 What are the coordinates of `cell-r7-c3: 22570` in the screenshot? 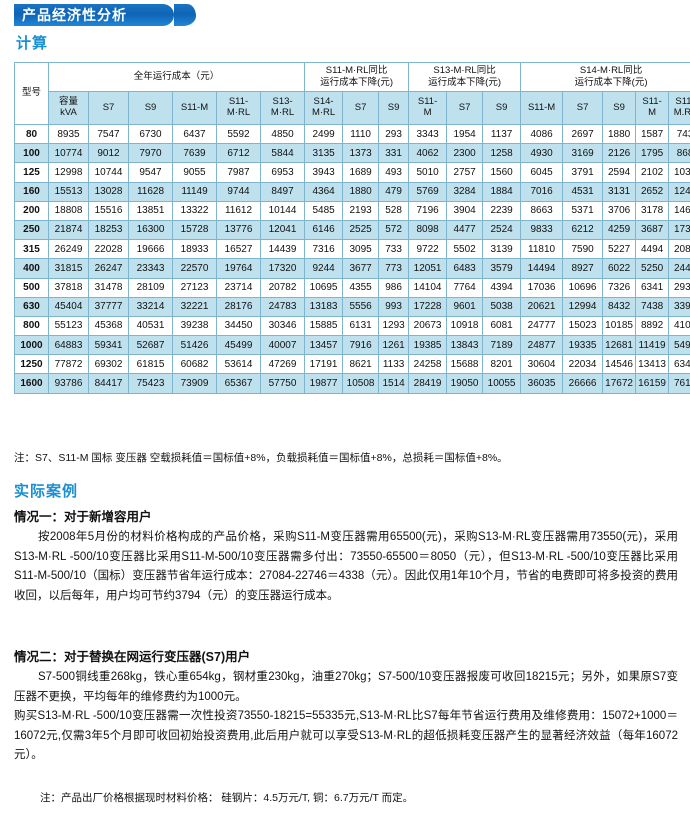 It's located at (194, 268).